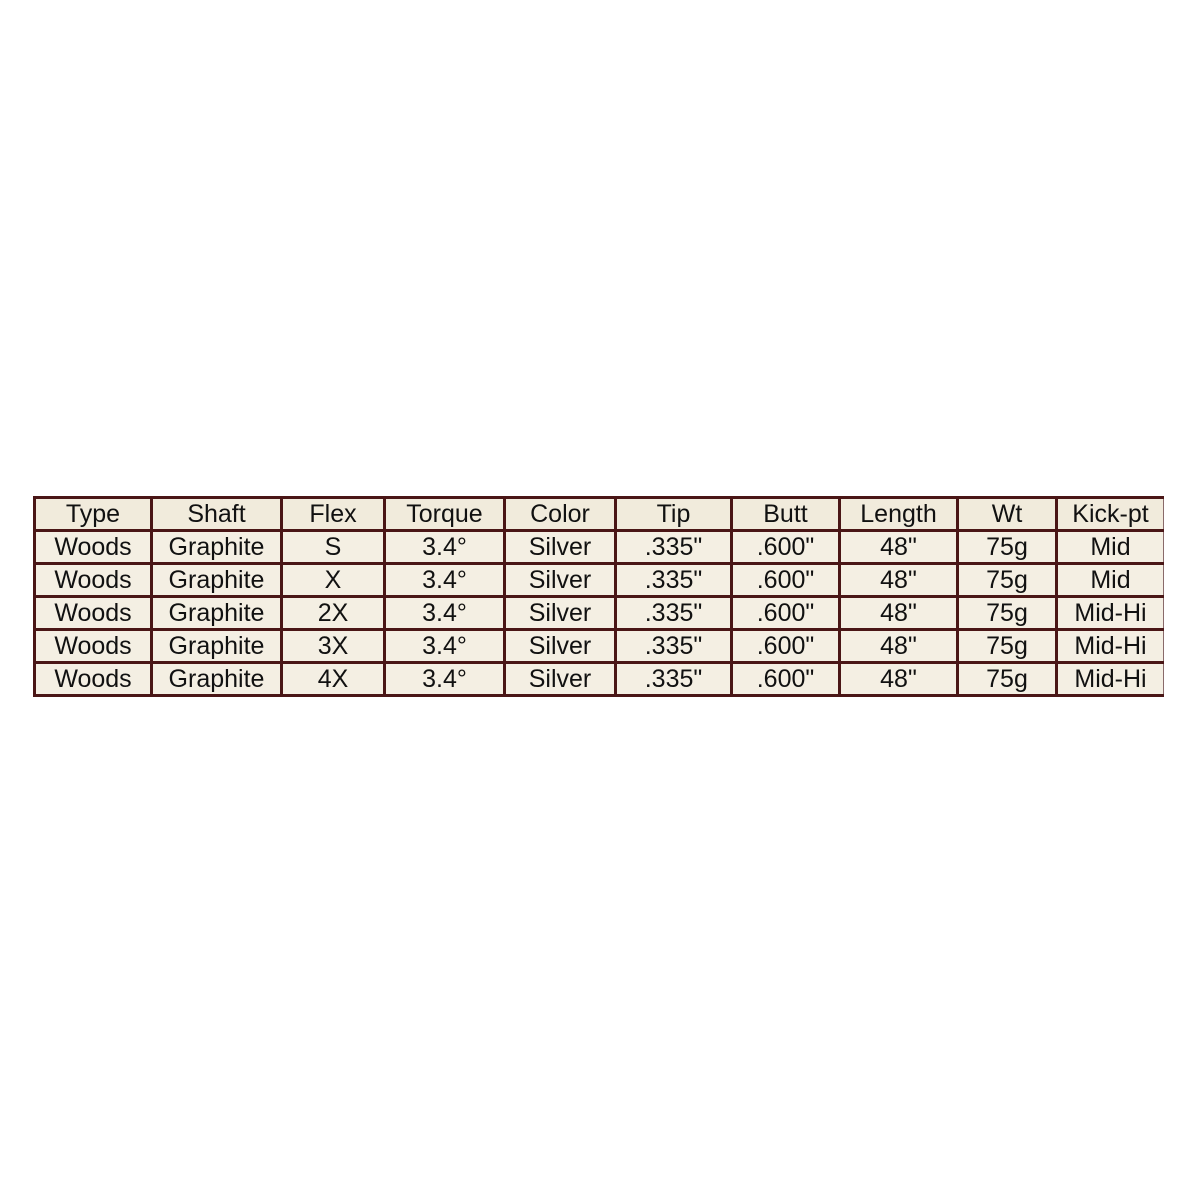 The height and width of the screenshot is (1200, 1200). I want to click on column-header: Butt, so click(785, 514).